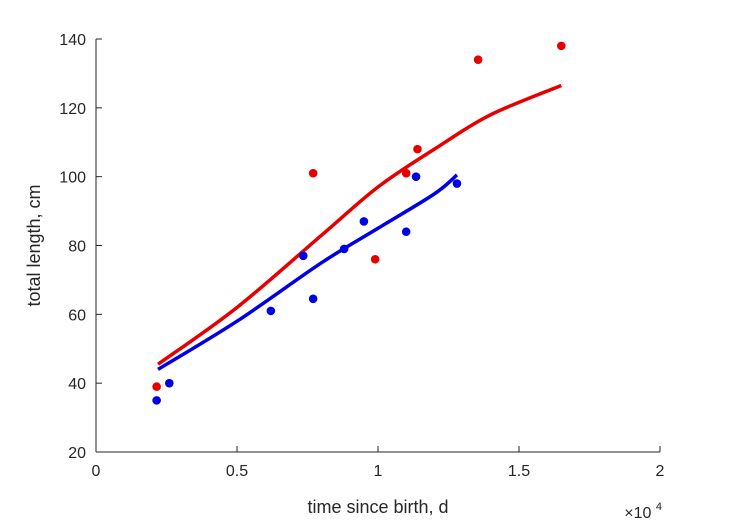 The height and width of the screenshot is (526, 729). Describe the element at coordinates (77, 247) in the screenshot. I see `y-tick-label: 80` at that location.